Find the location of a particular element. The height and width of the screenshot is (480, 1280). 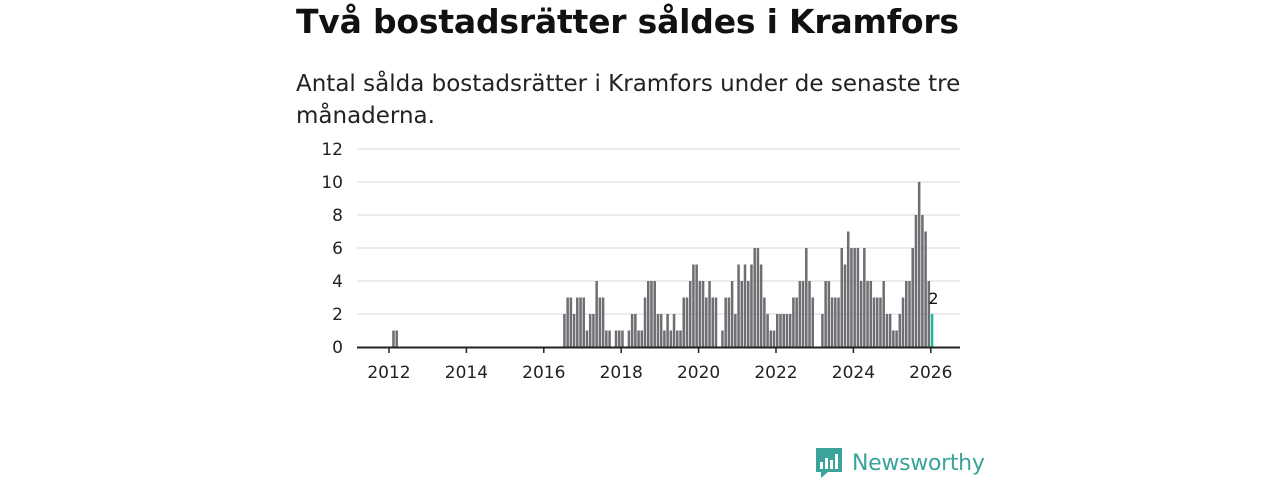

newsworthy-logo-icon is located at coordinates (829, 463).